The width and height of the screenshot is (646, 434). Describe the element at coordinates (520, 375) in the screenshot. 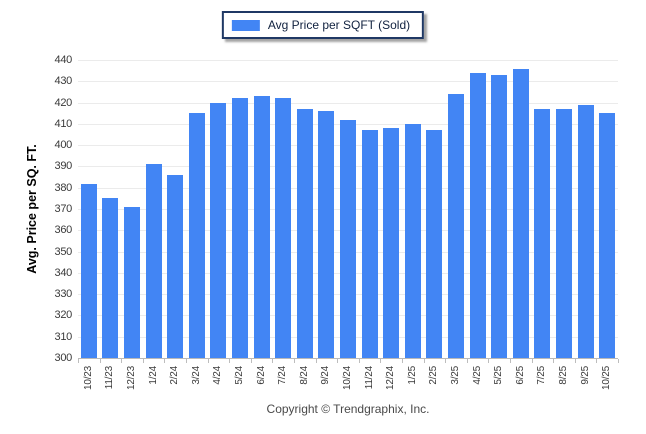

I see `x-axis-tick-label: 6/25` at that location.